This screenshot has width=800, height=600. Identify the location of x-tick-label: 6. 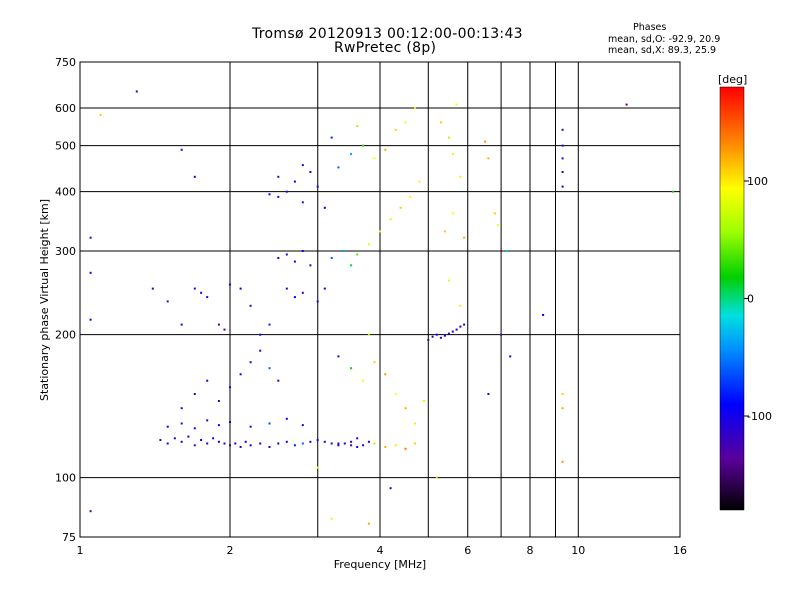
(467, 550).